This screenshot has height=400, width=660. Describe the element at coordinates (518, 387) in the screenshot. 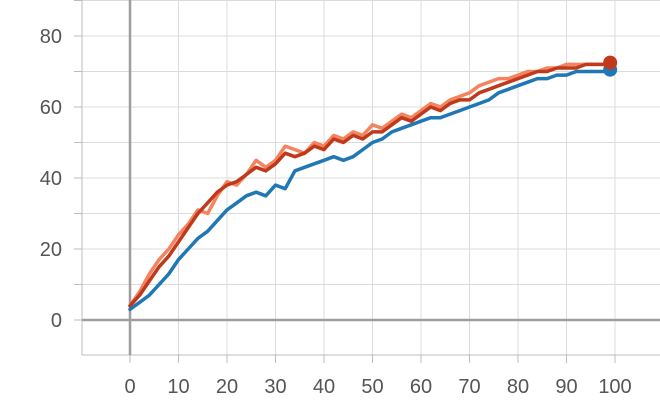

I see `x-tick-label: 80` at that location.